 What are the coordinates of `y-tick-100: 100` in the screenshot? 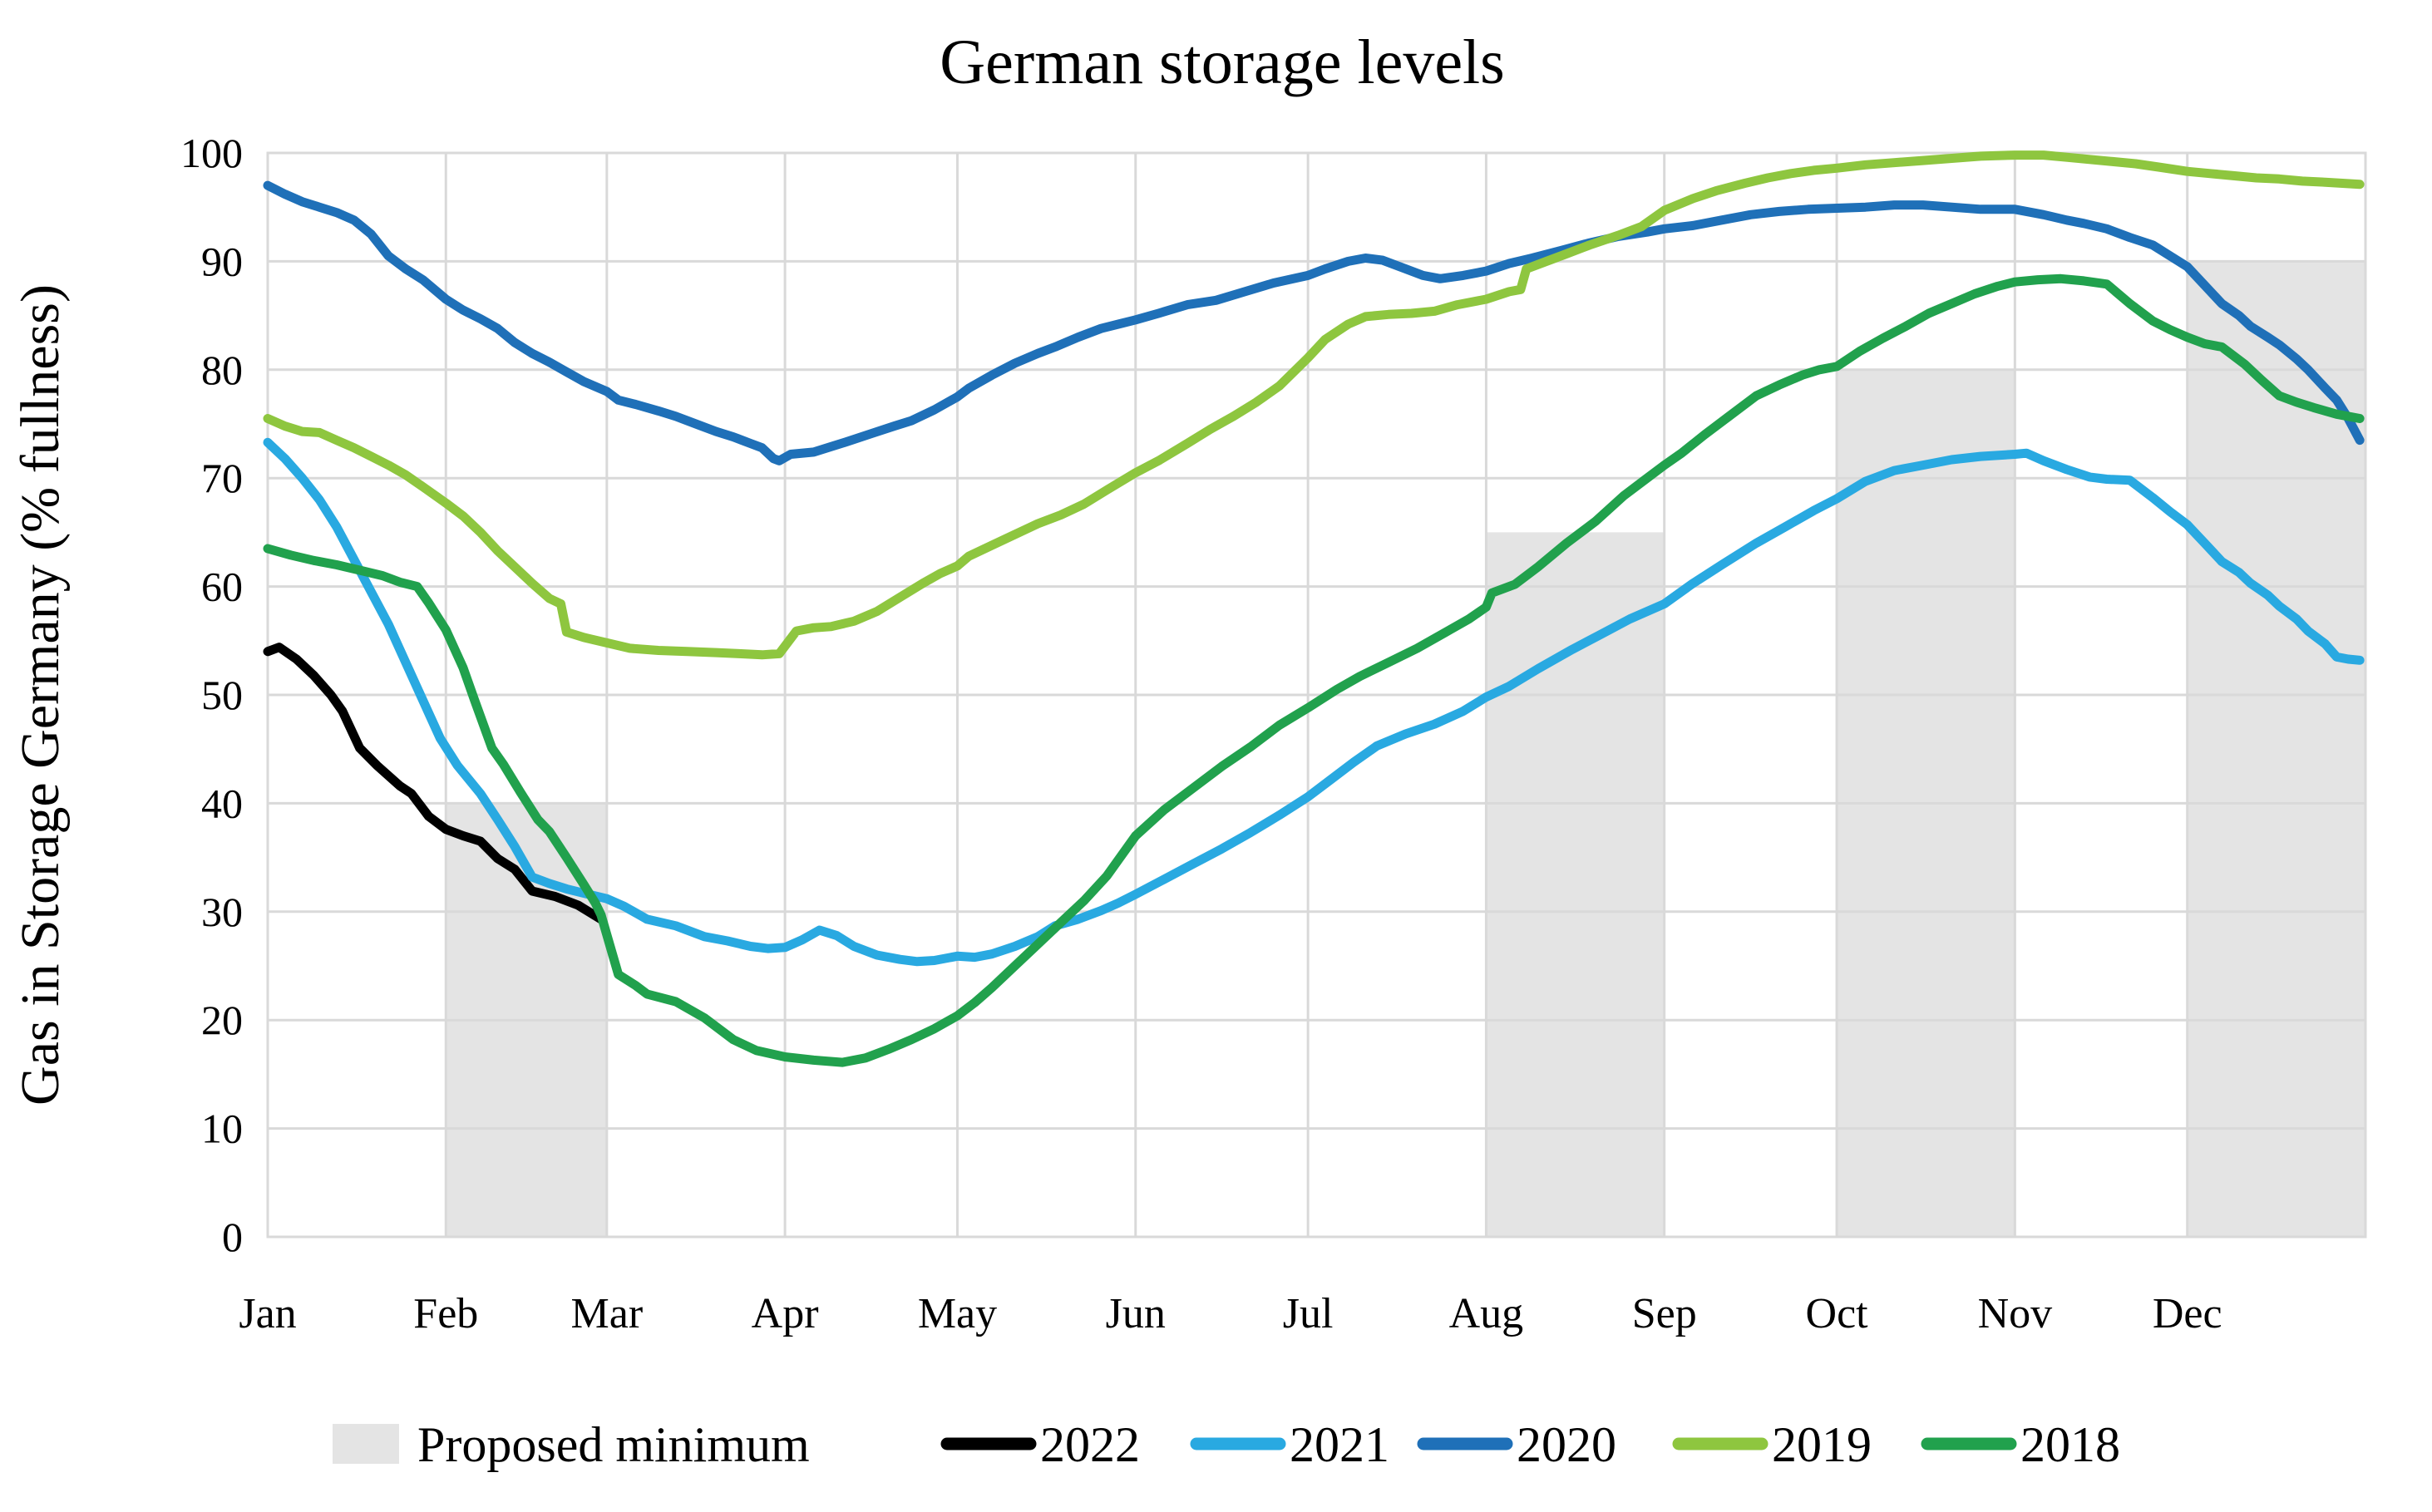 It's located at (211, 153).